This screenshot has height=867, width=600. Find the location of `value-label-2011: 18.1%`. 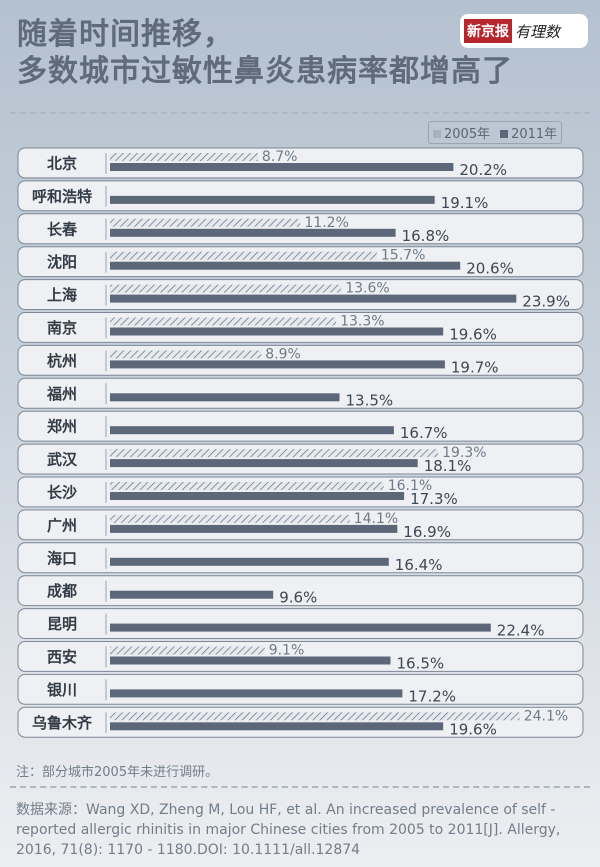

value-label-2011: 18.1% is located at coordinates (448, 466).